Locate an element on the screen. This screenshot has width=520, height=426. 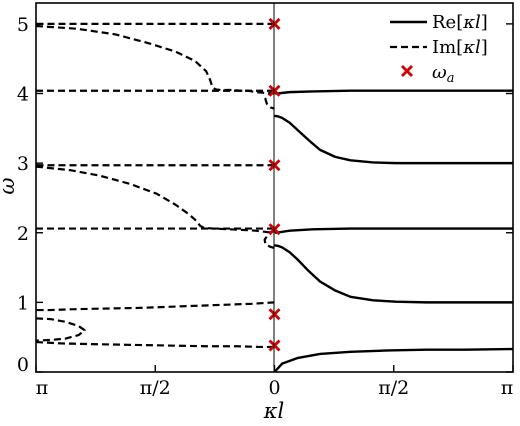
x-tick-label-2: 0 is located at coordinates (274, 388).